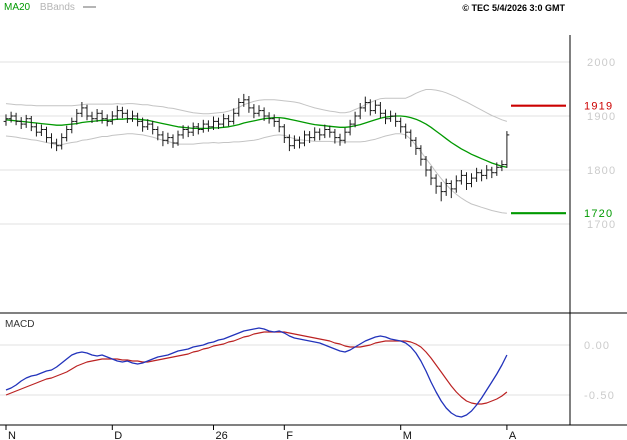 This screenshot has height=440, width=627. I want to click on x-axis-label: 26, so click(222, 435).